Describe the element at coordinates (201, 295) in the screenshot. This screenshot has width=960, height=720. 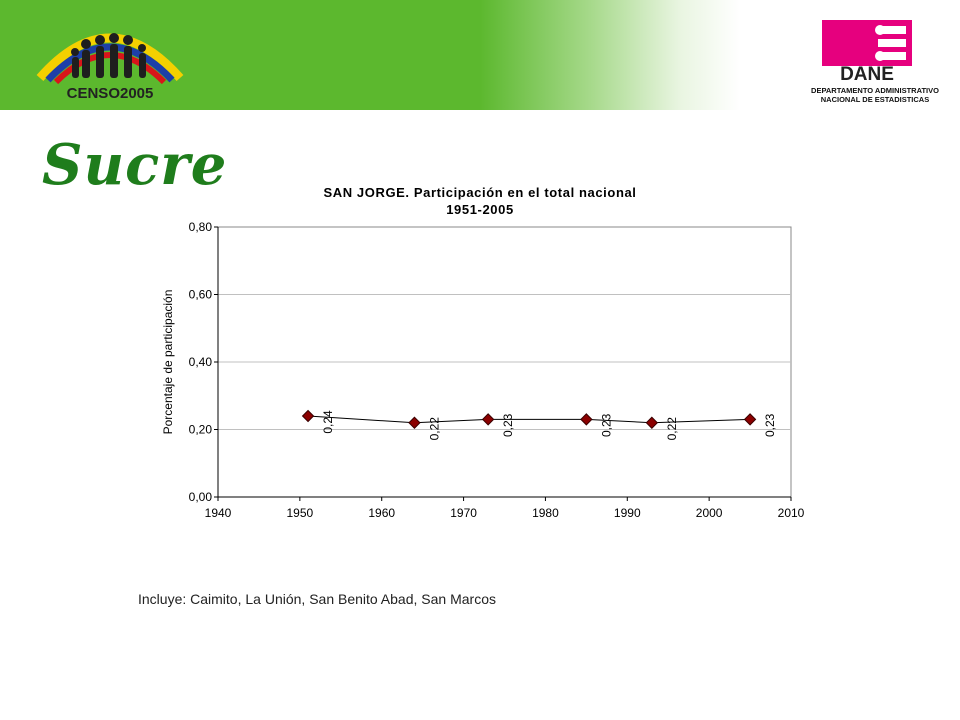
I see `y-tick-label: 0,60` at that location.